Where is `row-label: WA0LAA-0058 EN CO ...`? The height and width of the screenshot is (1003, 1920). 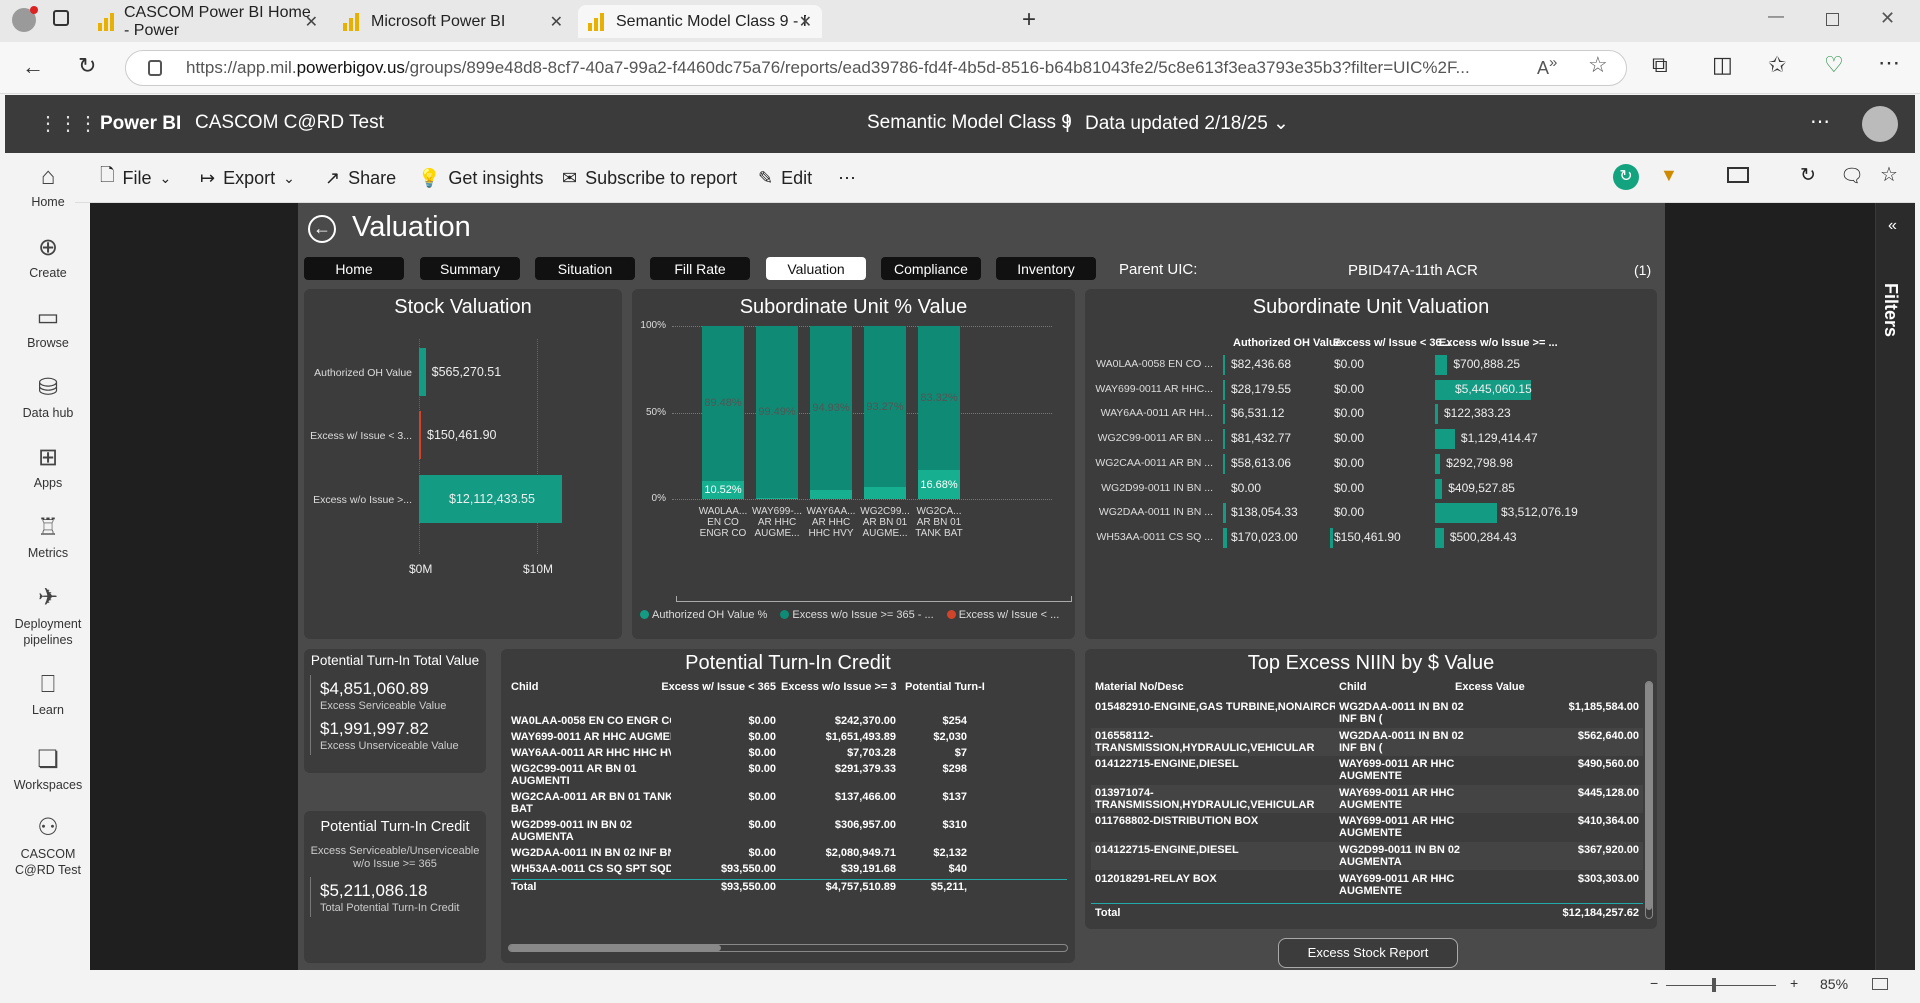
row-label: WA0LAA-0058 EN CO ... is located at coordinates (1154, 364).